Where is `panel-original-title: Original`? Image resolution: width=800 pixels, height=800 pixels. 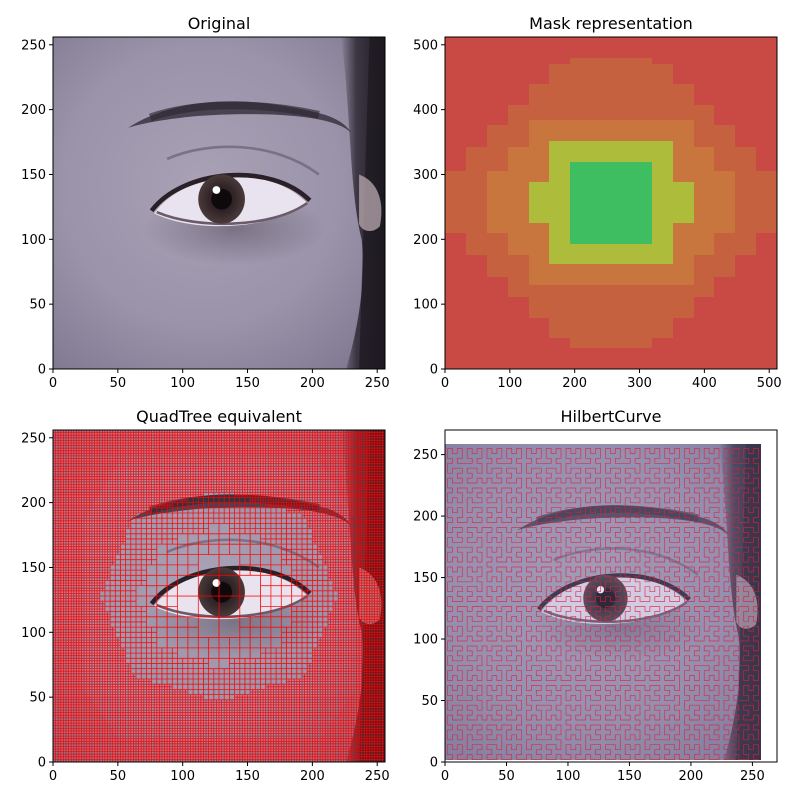
panel-original-title: Original is located at coordinates (219, 23).